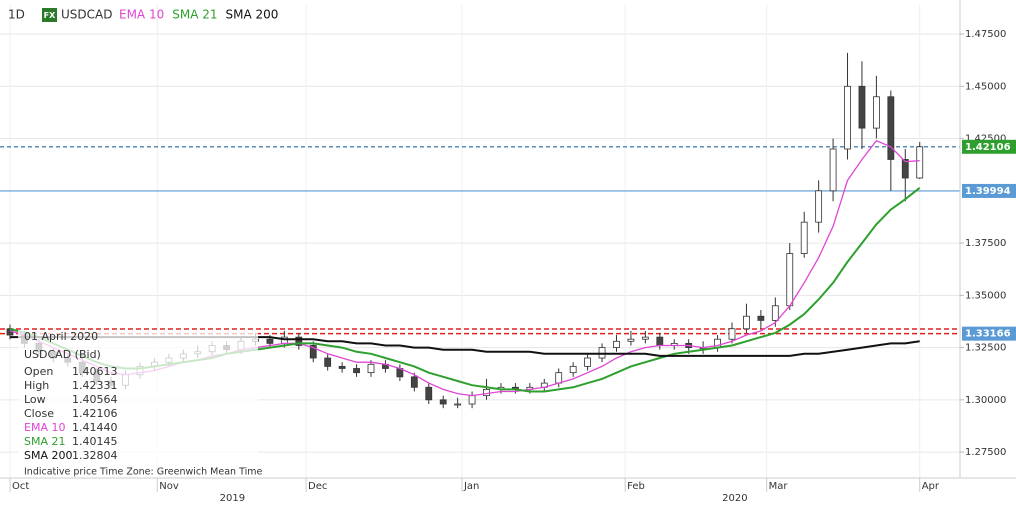 Image resolution: width=1016 pixels, height=513 pixels. What do you see at coordinates (141, 15) in the screenshot?
I see `legend-entry: EMA 10` at bounding box center [141, 15].